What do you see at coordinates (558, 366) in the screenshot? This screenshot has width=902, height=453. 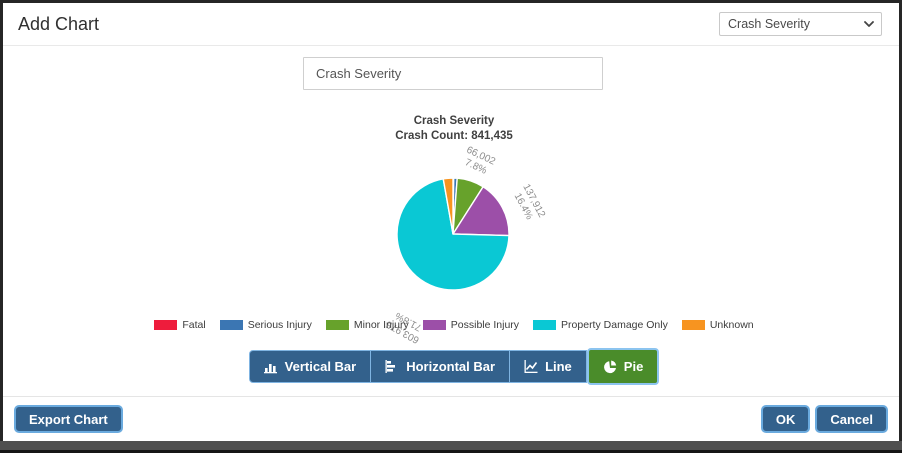 I see `line-button-label: Line` at bounding box center [558, 366].